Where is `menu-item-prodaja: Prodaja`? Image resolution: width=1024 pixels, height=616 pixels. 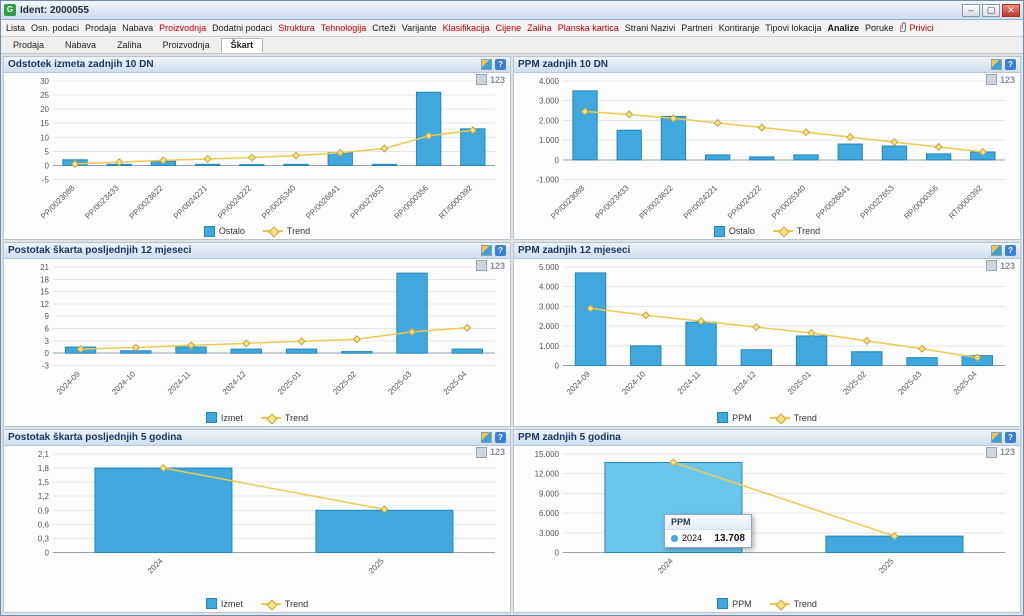
menu-item-prodaja: Prodaja is located at coordinates (100, 28).